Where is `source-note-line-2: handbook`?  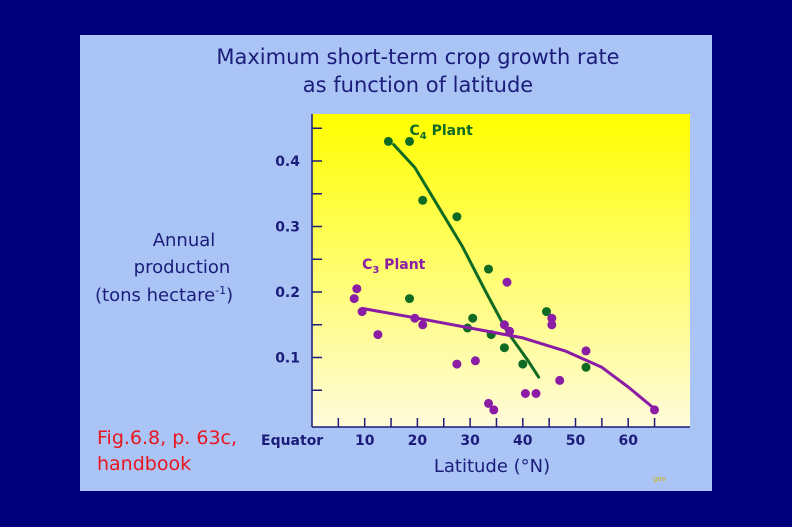 source-note-line-2: handbook is located at coordinates (144, 464).